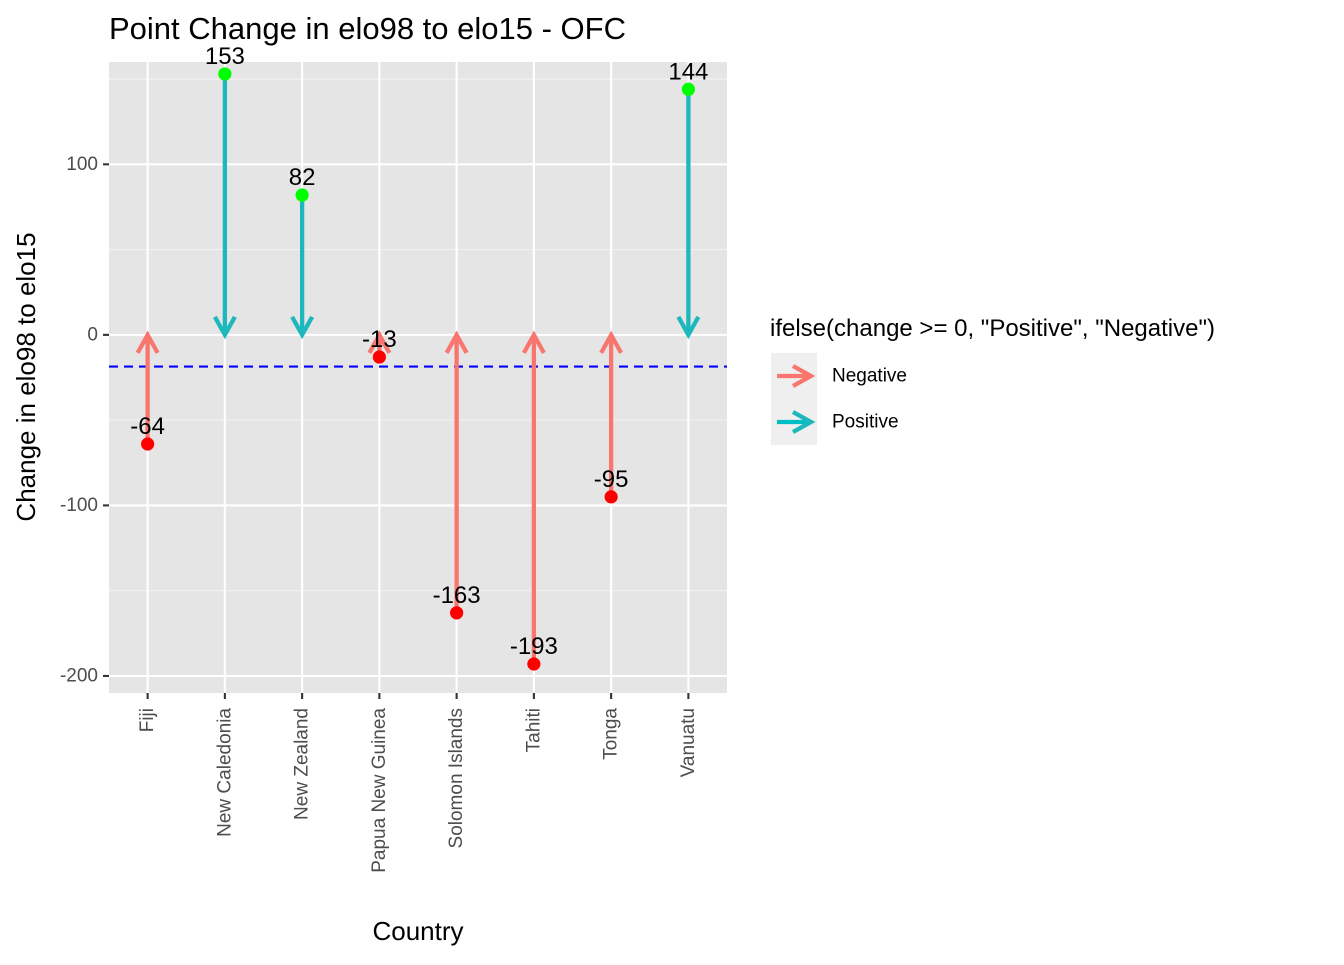 The width and height of the screenshot is (1344, 965). Describe the element at coordinates (611, 734) in the screenshot. I see `x-tick-label: Tonga` at that location.